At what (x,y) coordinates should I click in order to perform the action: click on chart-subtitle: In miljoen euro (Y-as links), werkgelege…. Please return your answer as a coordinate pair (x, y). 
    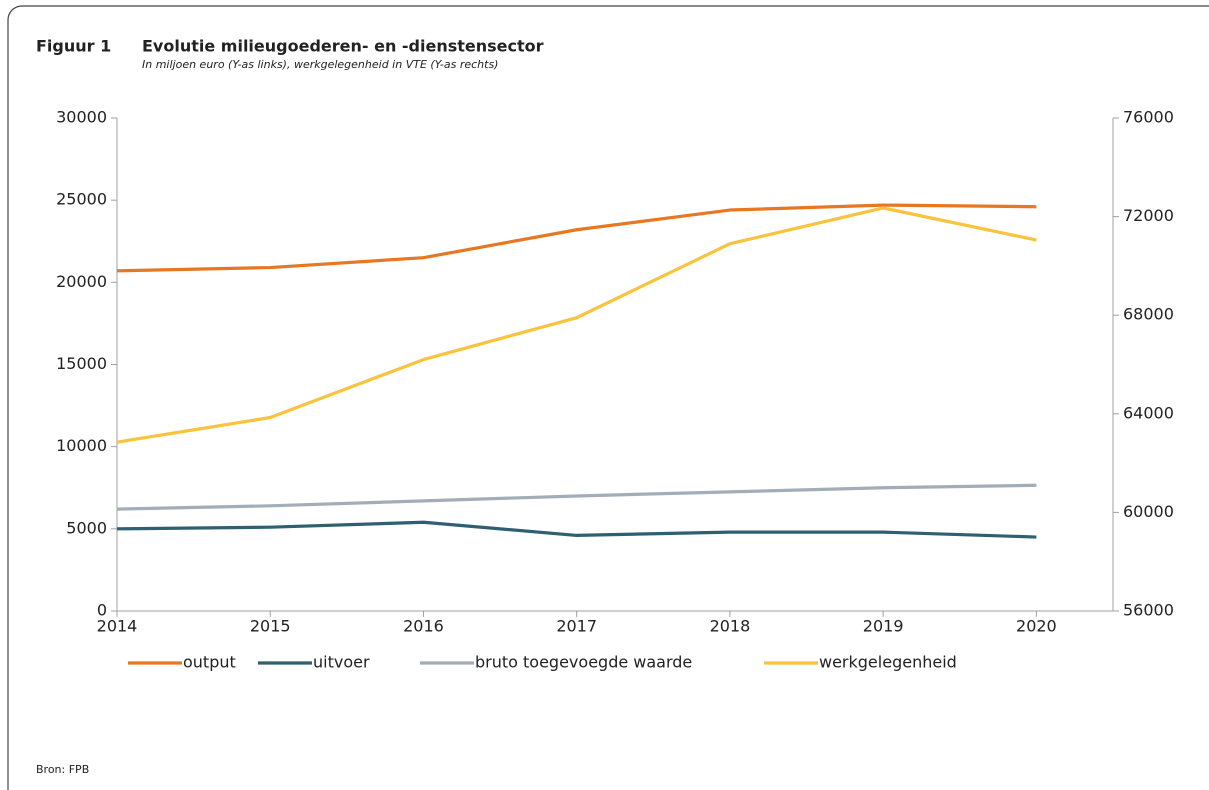
    Looking at the image, I should click on (320, 64).